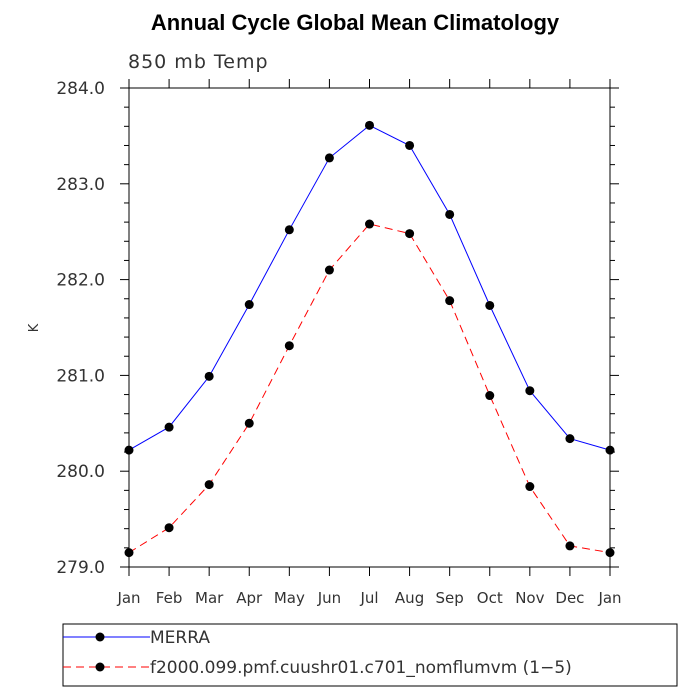 This screenshot has width=700, height=700. I want to click on x-tick-label: Feb, so click(169, 598).